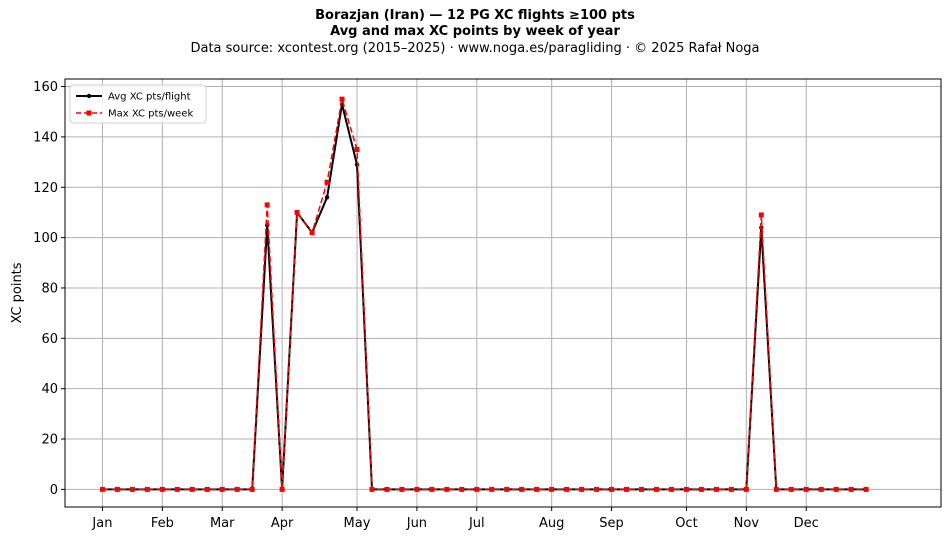  I want to click on y-tick-label: 140, so click(45, 137).